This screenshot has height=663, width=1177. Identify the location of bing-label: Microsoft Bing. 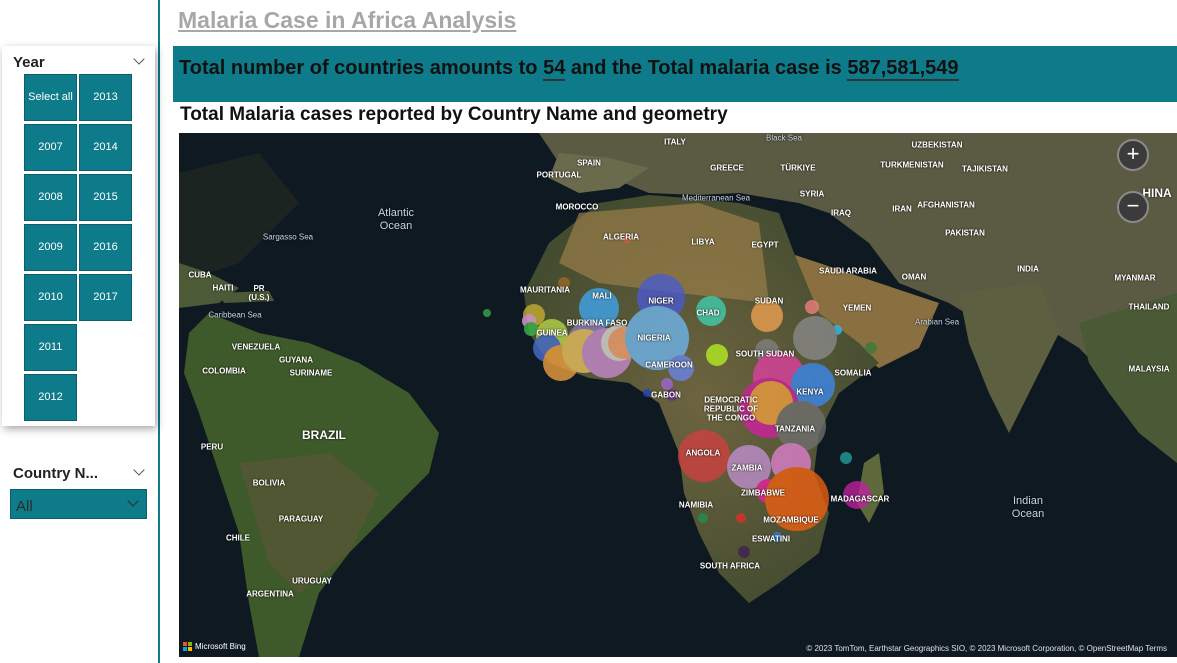
(220, 646).